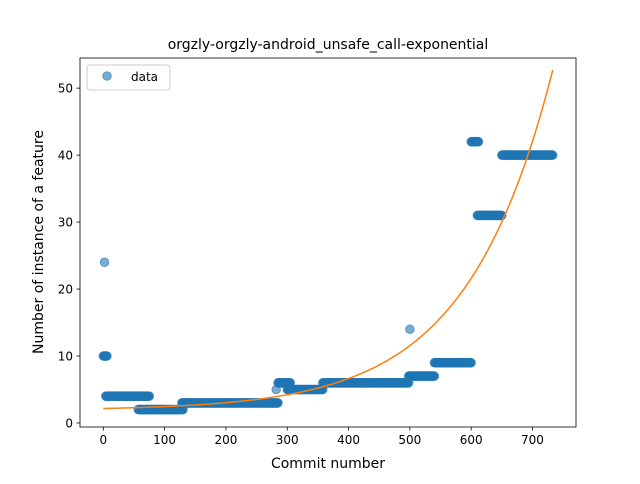 Image resolution: width=640 pixels, height=484 pixels. I want to click on x-tick-label: 0, so click(103, 440).